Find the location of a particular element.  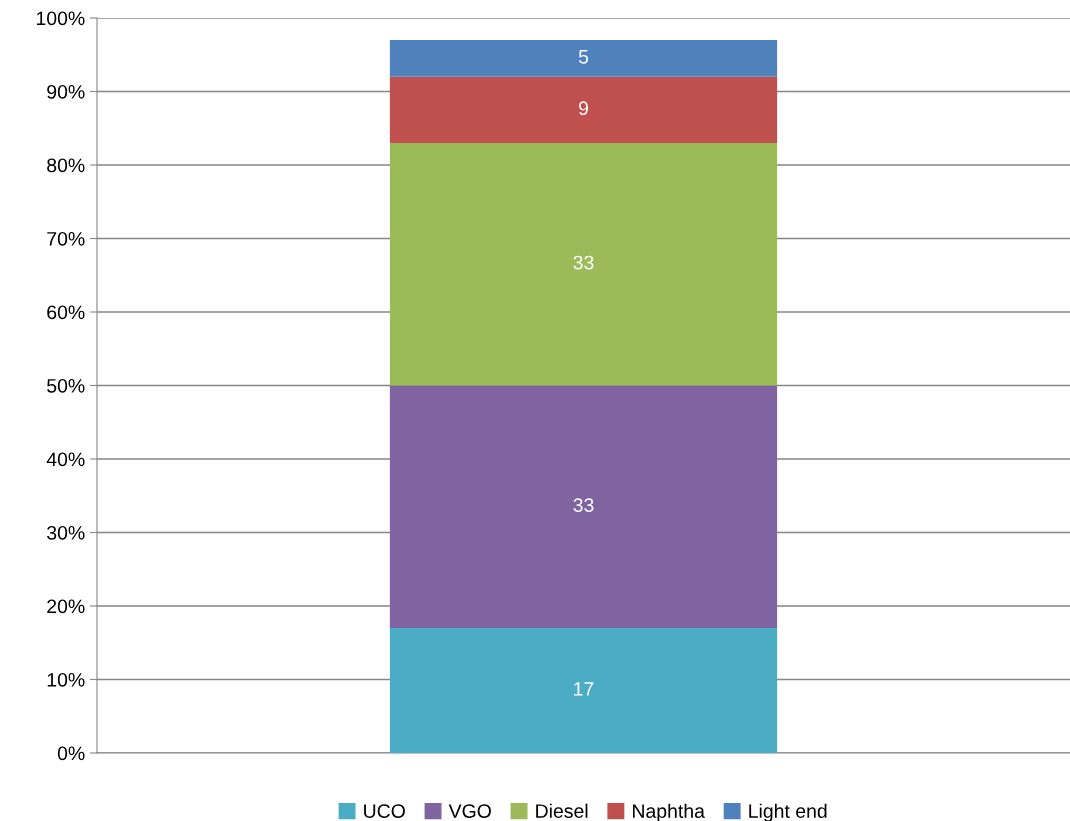

y-tick-label: 80% is located at coordinates (66, 165).